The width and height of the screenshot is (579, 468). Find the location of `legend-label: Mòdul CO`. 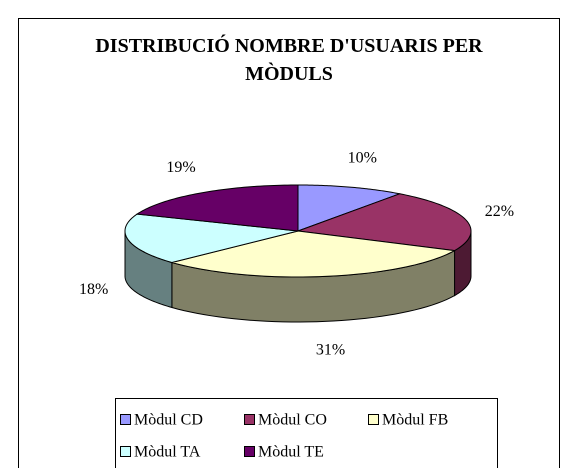

legend-label: Mòdul CO is located at coordinates (292, 420).